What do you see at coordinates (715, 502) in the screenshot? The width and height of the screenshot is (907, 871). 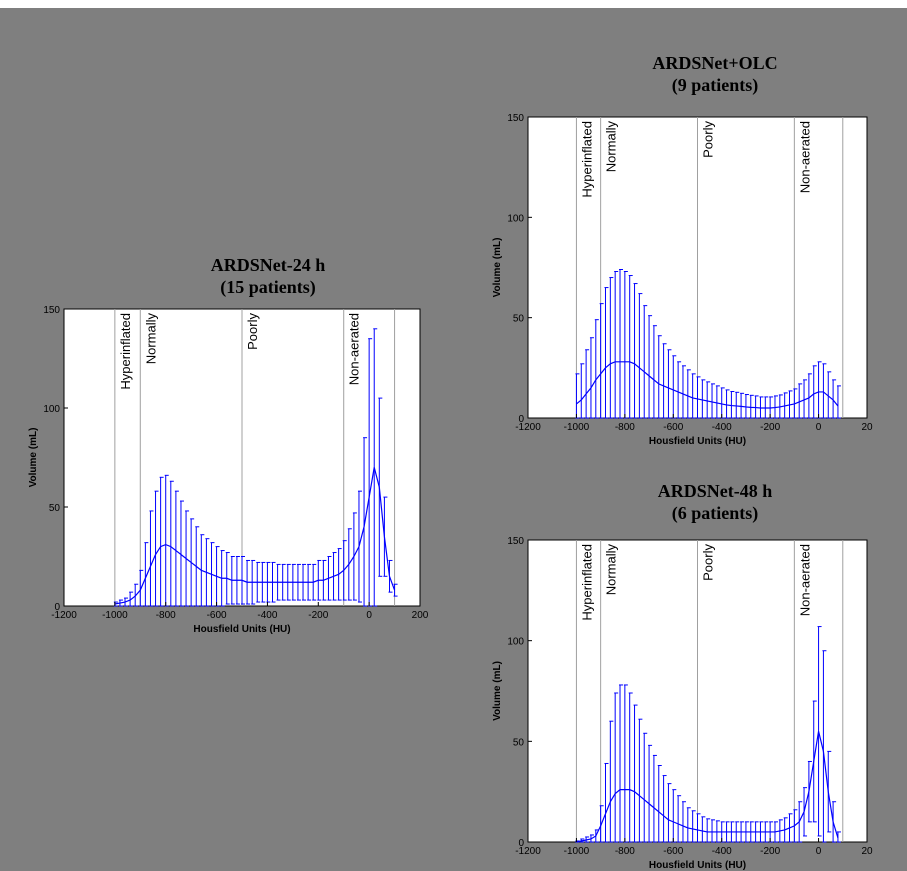 I see `chart-title: ARDSNet-48 h (6 patients)` at bounding box center [715, 502].